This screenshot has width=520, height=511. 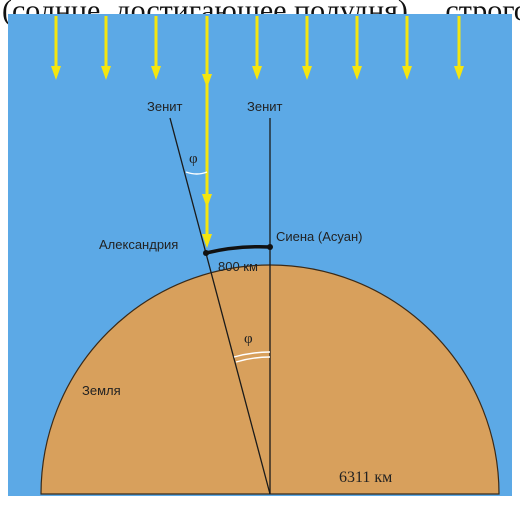 I want to click on earth-label: Земля, so click(x=101, y=390).